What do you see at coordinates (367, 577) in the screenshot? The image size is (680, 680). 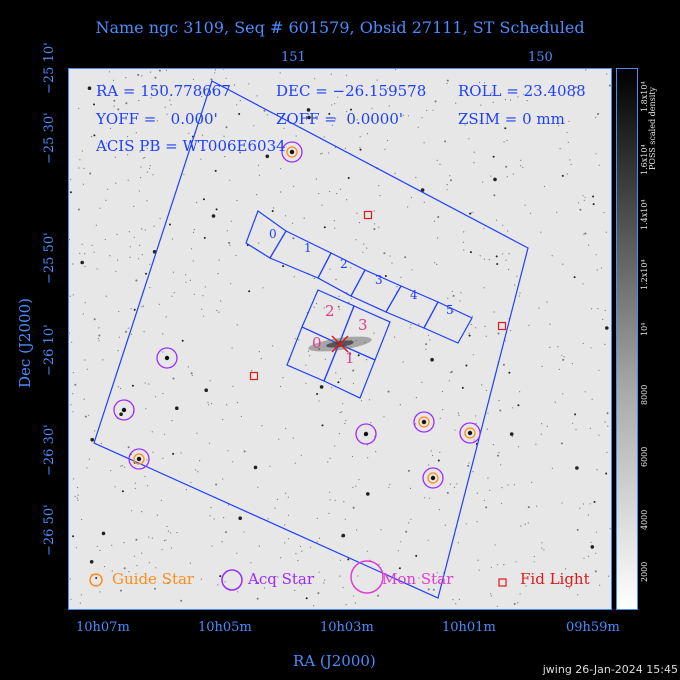 I see `mon-star-legend-icon` at bounding box center [367, 577].